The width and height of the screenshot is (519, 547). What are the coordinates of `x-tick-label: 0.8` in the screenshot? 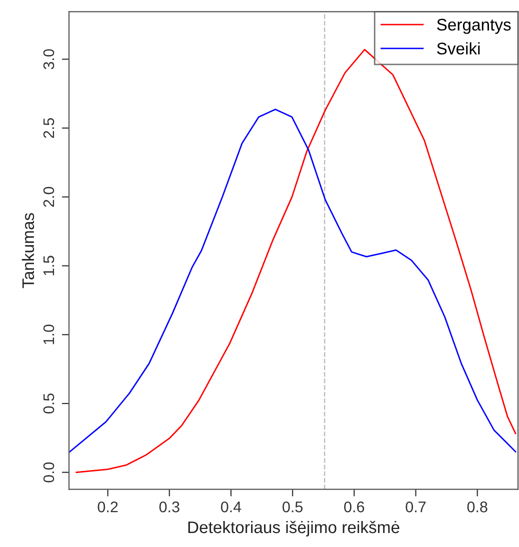 It's located at (477, 507).